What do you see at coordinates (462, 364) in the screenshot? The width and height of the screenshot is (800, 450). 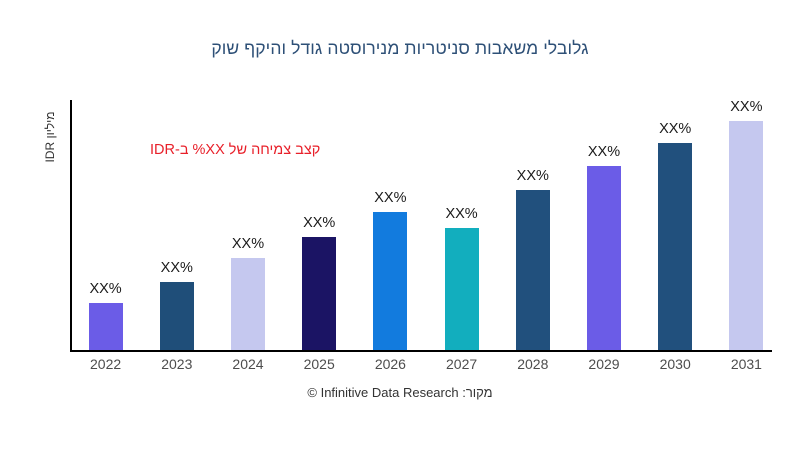 I see `x-axis-tick-label: 2027` at bounding box center [462, 364].